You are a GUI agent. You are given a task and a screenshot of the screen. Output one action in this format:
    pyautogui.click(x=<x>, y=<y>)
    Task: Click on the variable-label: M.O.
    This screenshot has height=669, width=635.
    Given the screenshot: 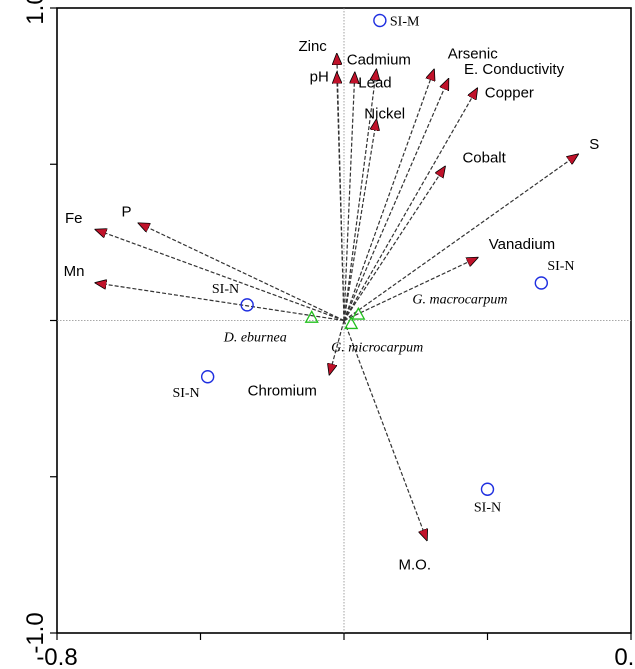 What is the action you would take?
    pyautogui.click(x=415, y=564)
    